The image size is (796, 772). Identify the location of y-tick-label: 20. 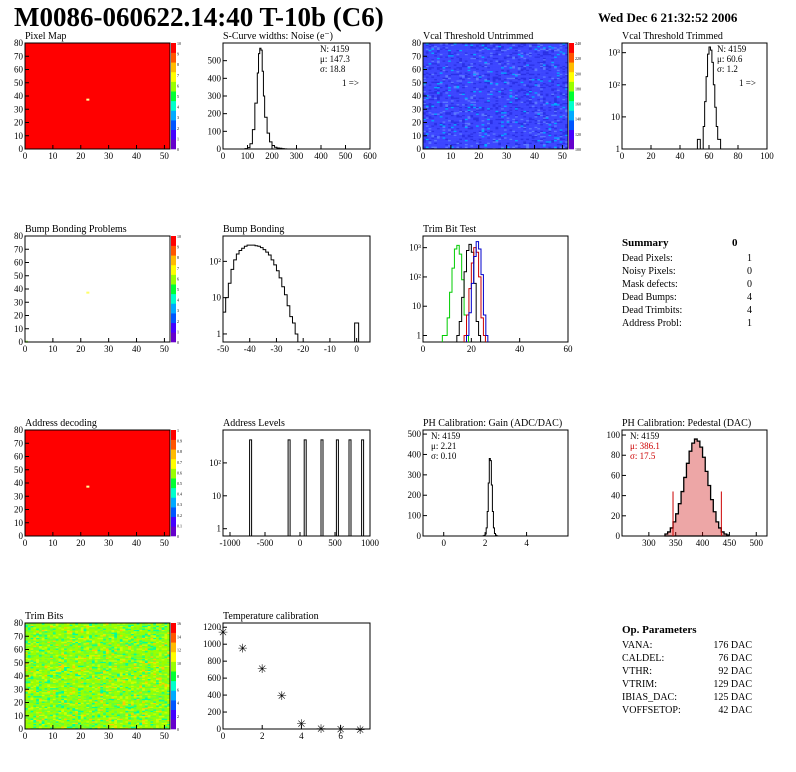
(616, 516).